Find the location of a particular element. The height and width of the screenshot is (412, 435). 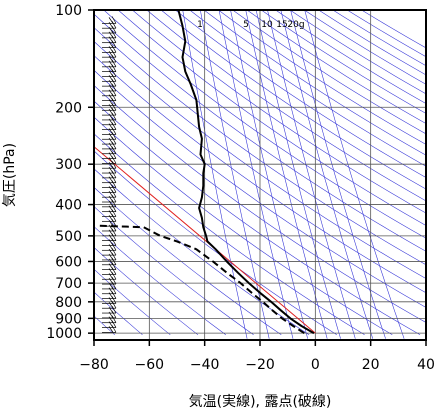

y-tick-label: 700 is located at coordinates (68, 284).